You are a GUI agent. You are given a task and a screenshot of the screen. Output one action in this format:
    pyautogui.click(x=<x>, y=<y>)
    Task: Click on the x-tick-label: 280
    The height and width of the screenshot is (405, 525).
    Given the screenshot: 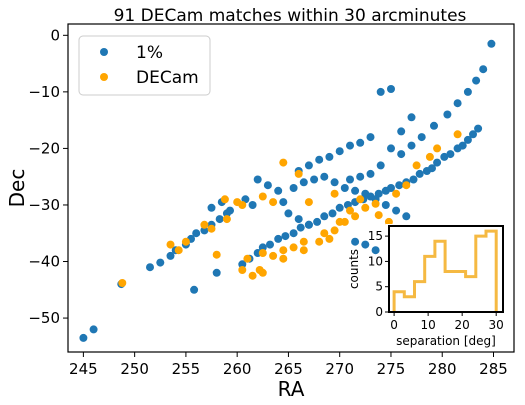 What is the action you would take?
    pyautogui.click(x=442, y=369)
    